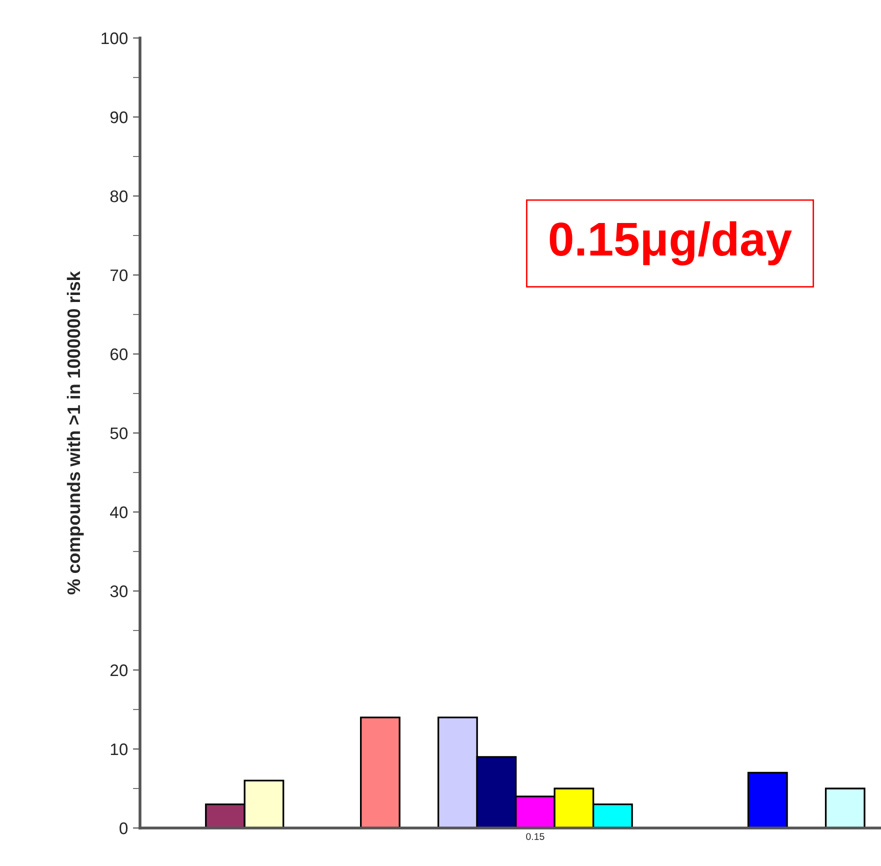  I want to click on y-tick-label: 100, so click(115, 38).